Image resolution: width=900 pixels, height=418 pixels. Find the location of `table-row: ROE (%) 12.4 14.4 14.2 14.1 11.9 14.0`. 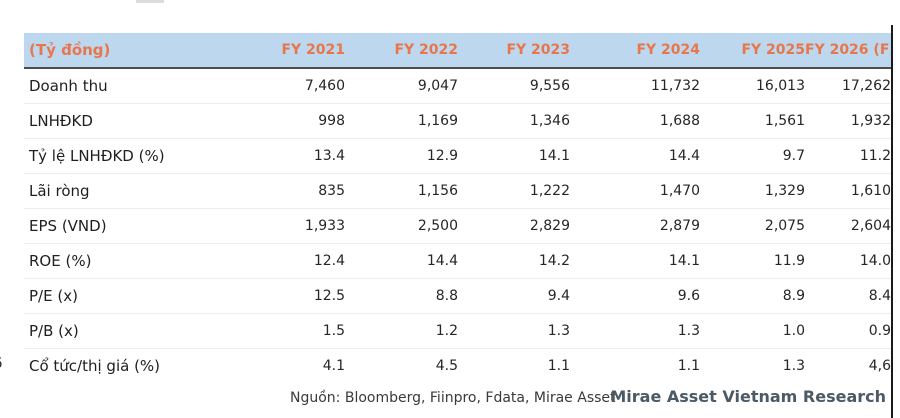

table-row: ROE (%) 12.4 14.4 14.2 14.1 11.9 14.0 is located at coordinates (457, 260).